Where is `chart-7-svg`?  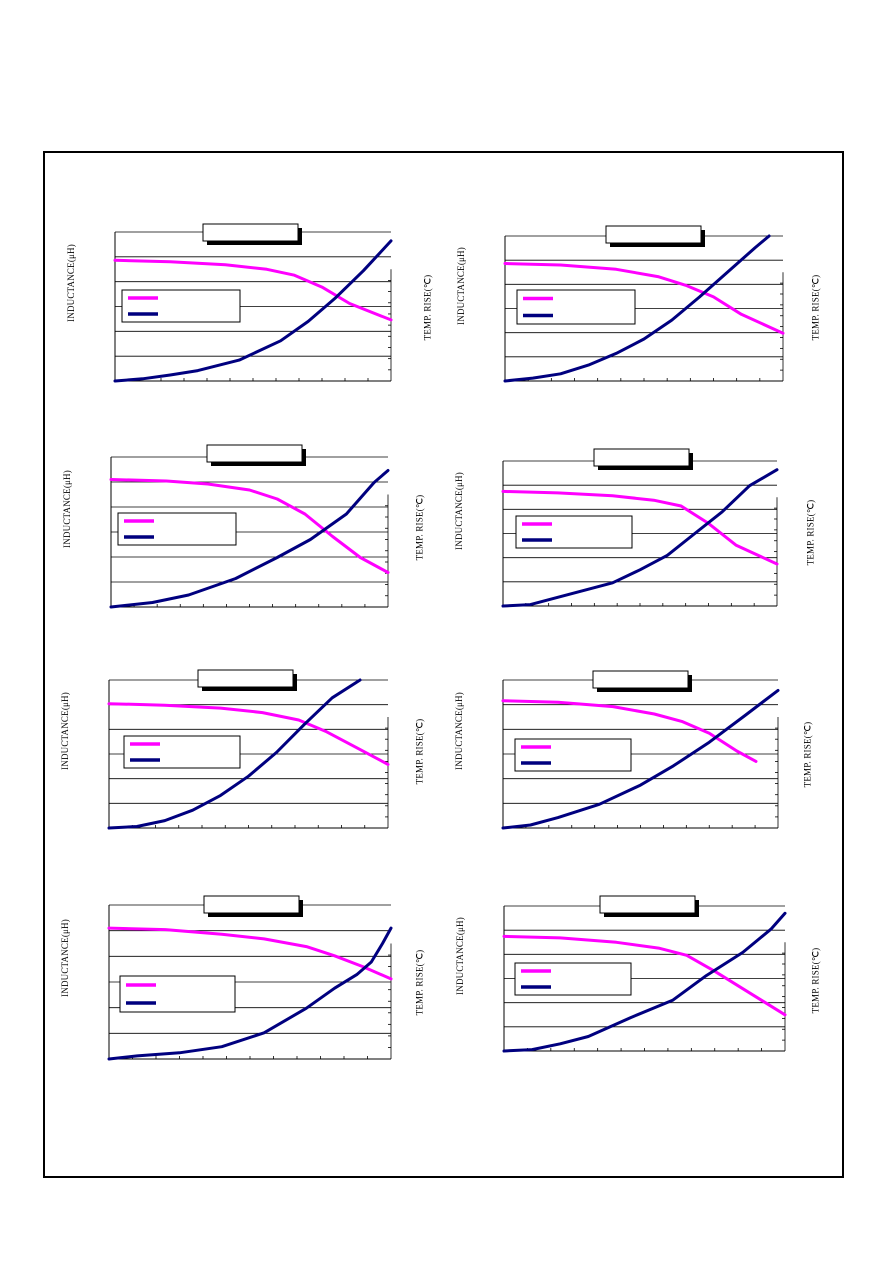
chart-7-svg is located at coordinates (250, 978).